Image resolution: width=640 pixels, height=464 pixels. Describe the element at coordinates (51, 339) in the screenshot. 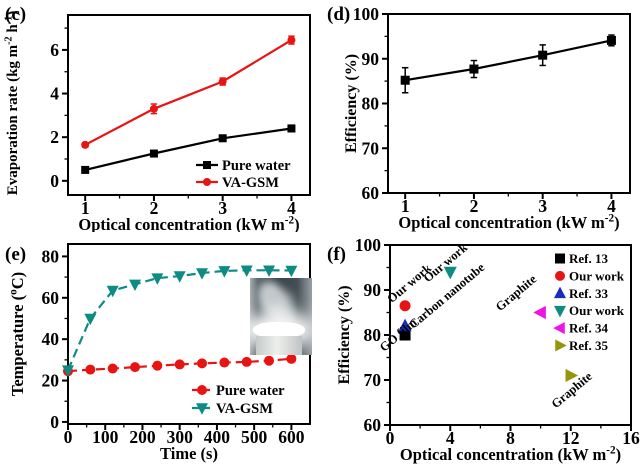

I see `svg-text: 40` at that location.